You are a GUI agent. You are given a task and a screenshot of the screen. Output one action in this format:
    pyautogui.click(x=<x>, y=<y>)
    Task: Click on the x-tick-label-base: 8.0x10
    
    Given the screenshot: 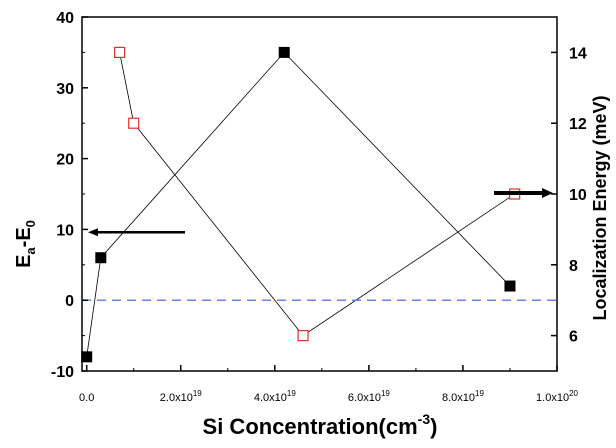 What is the action you would take?
    pyautogui.click(x=458, y=398)
    